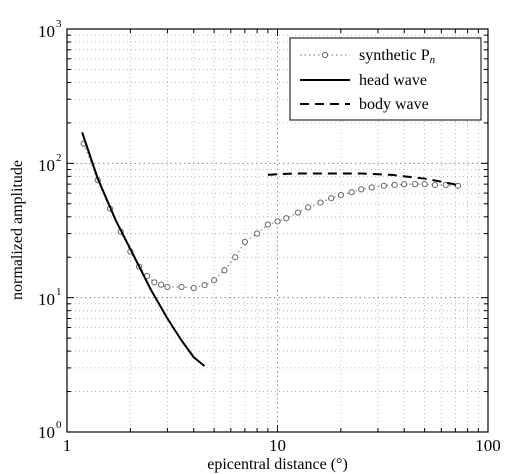 This screenshot has width=509, height=474. Describe the element at coordinates (325, 55) in the screenshot. I see `legend-synthetic-marker` at that location.